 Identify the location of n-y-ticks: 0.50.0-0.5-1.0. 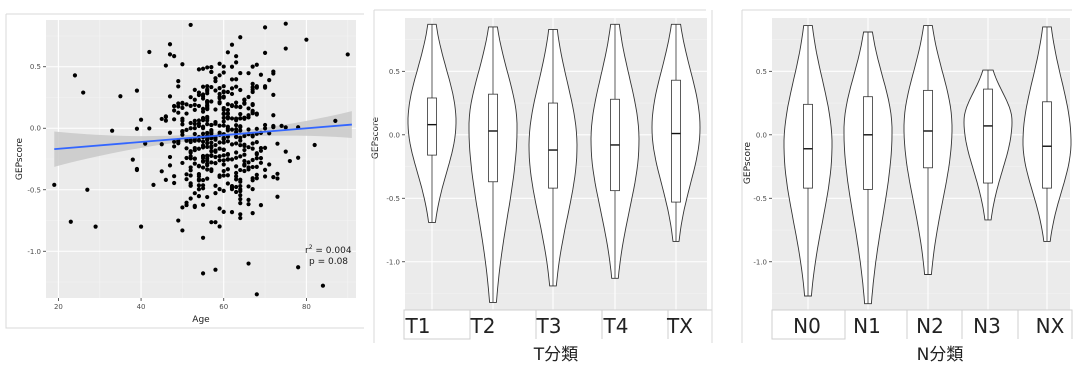
(762, 167).